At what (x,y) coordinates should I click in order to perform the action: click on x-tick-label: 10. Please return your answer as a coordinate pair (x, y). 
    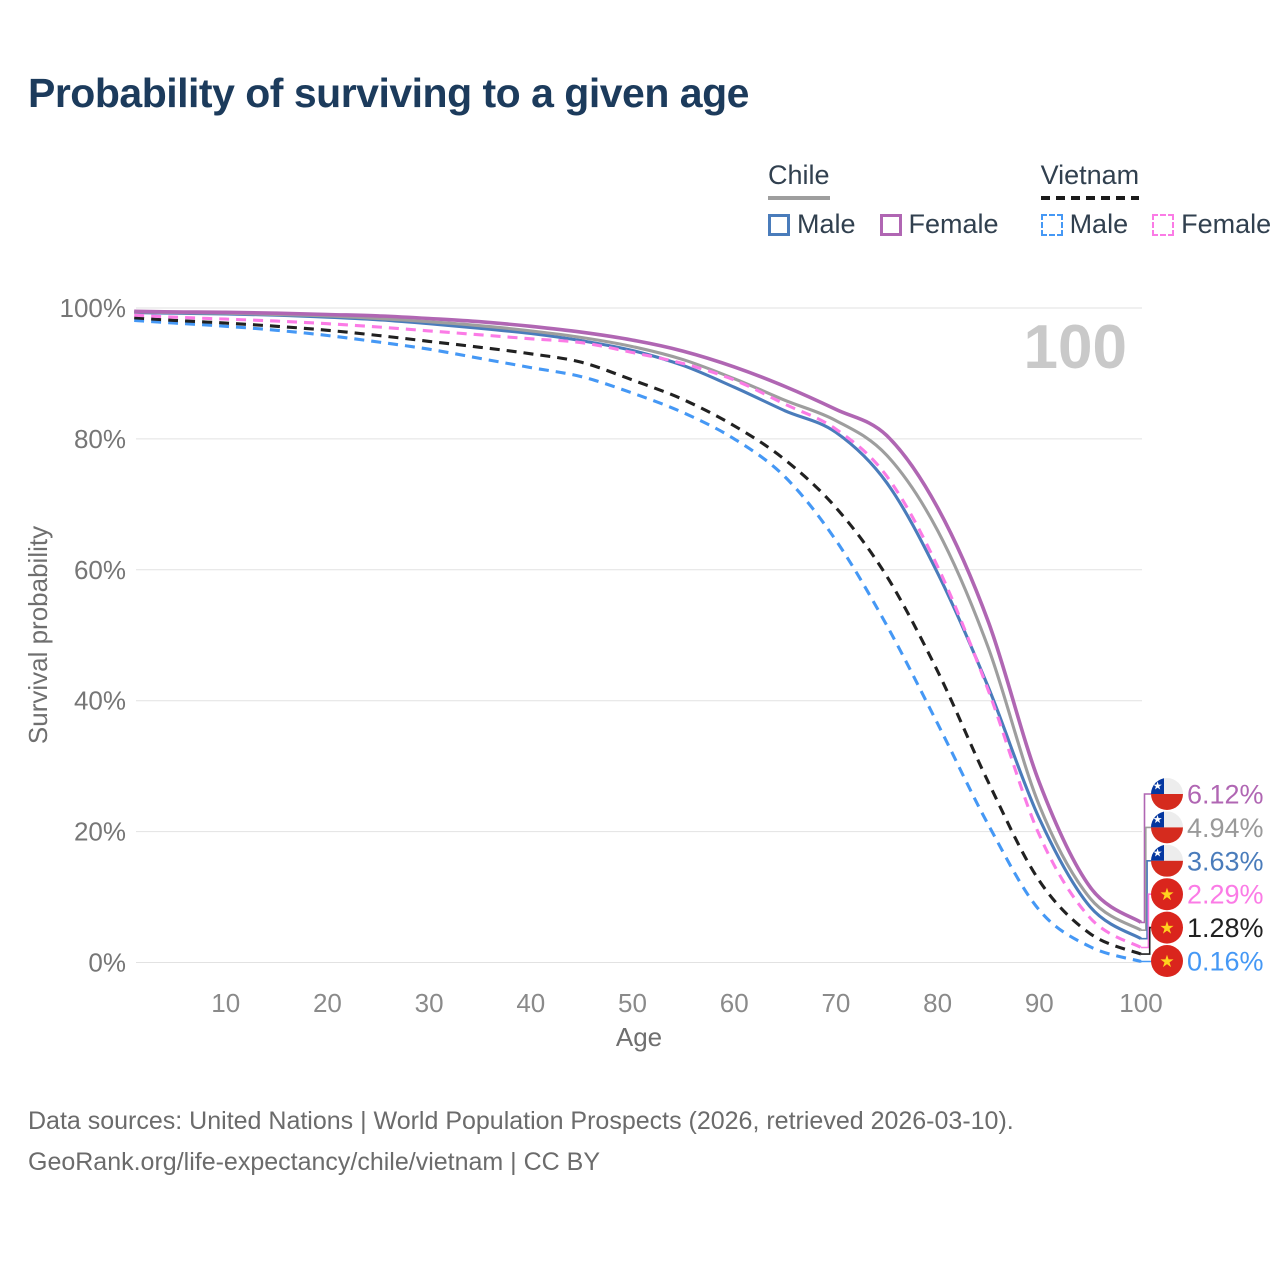
    Looking at the image, I should click on (225, 1003).